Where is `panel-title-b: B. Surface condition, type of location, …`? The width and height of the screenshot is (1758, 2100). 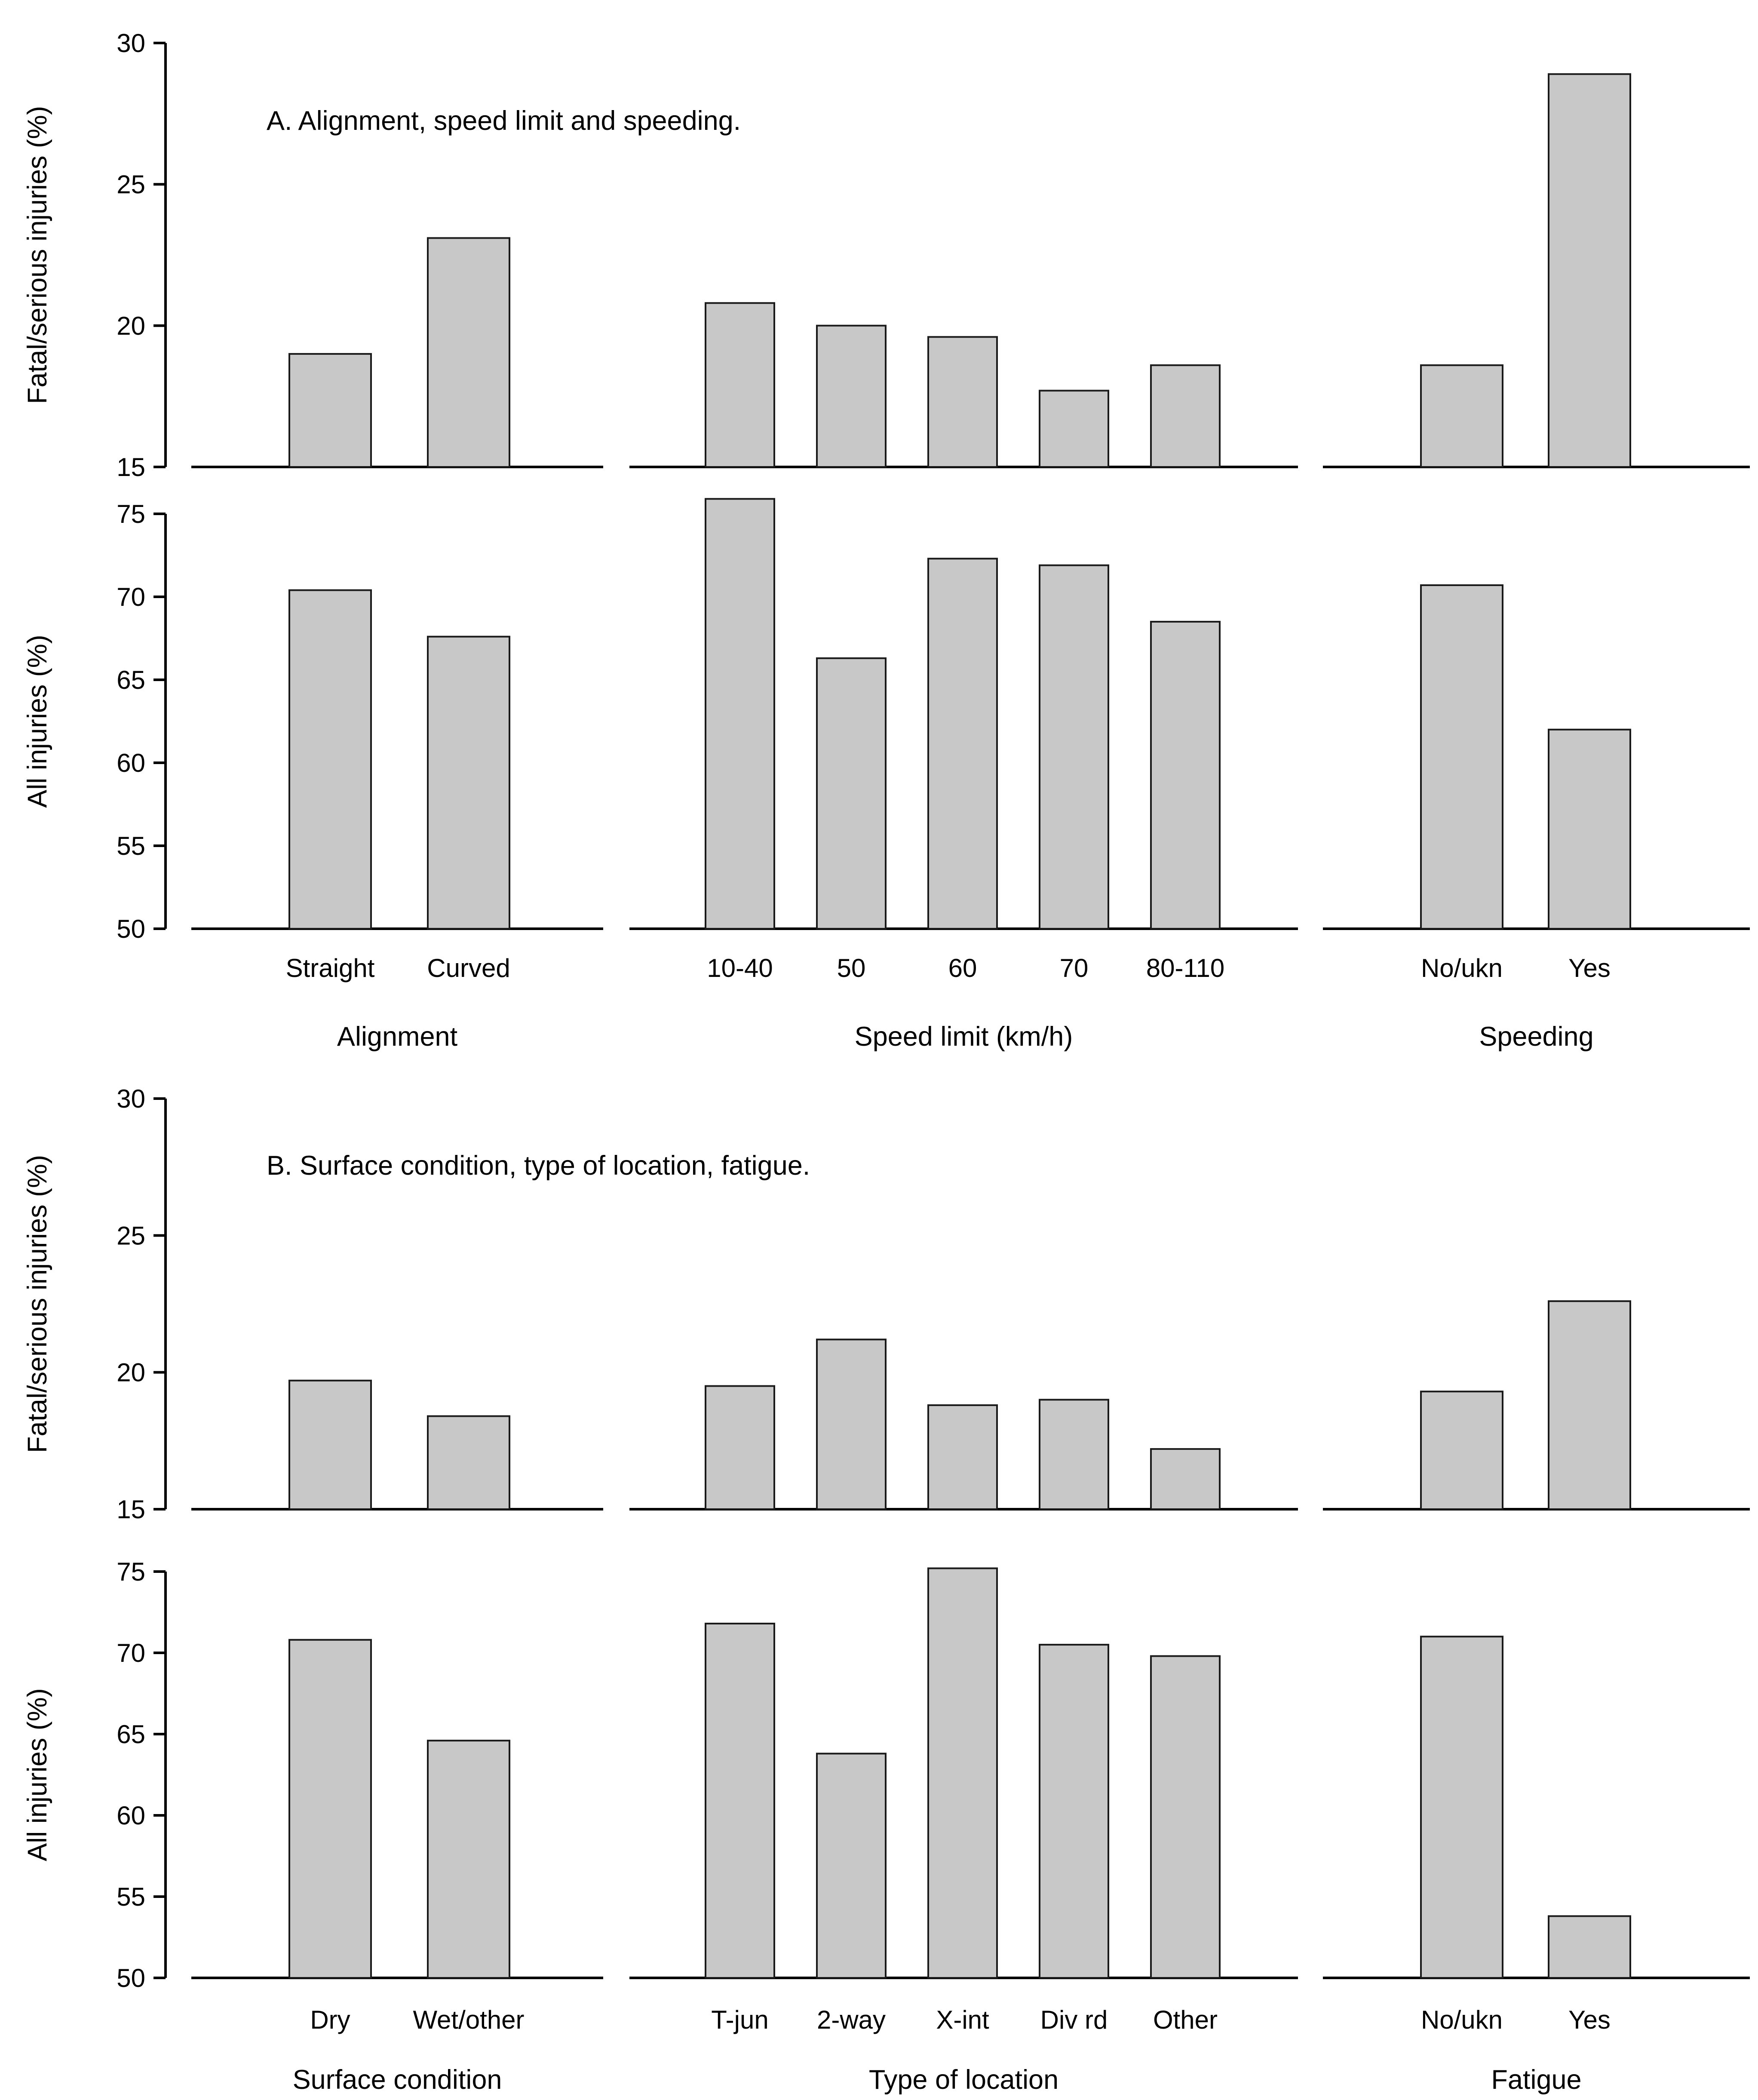
panel-title-b: B. Surface condition, type of location, … is located at coordinates (538, 1166).